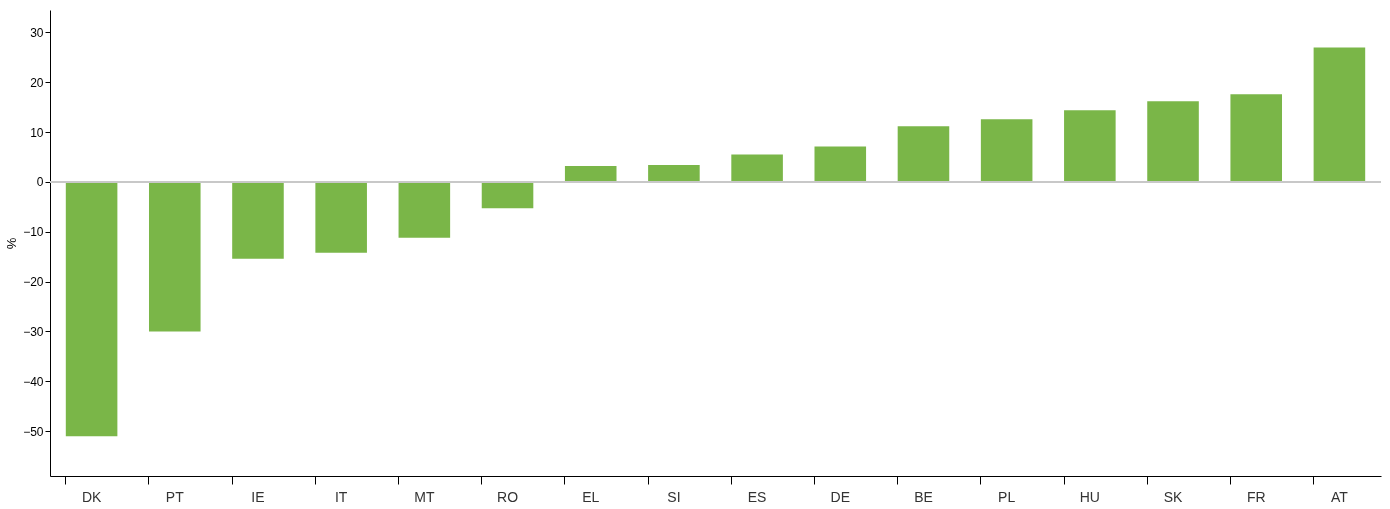  What do you see at coordinates (591, 496) in the screenshot?
I see `x-tick-label: EL` at bounding box center [591, 496].